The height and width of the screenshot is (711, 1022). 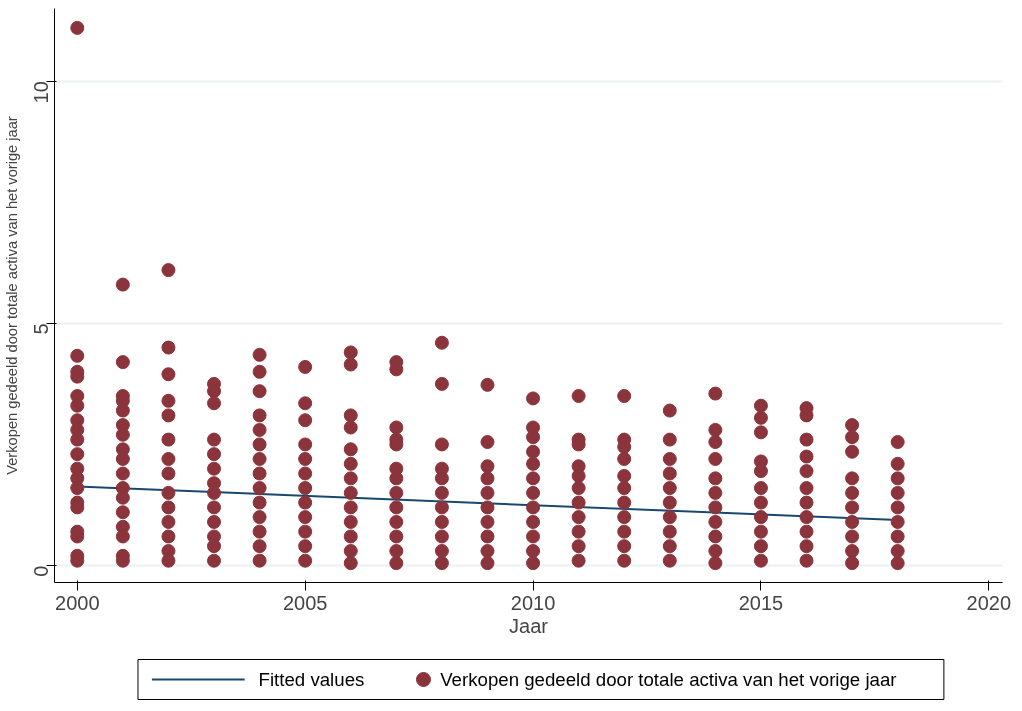 What do you see at coordinates (668, 679) in the screenshot?
I see `legend-label: Verkopen gedeeld door totale activa van het vorige jaar` at bounding box center [668, 679].